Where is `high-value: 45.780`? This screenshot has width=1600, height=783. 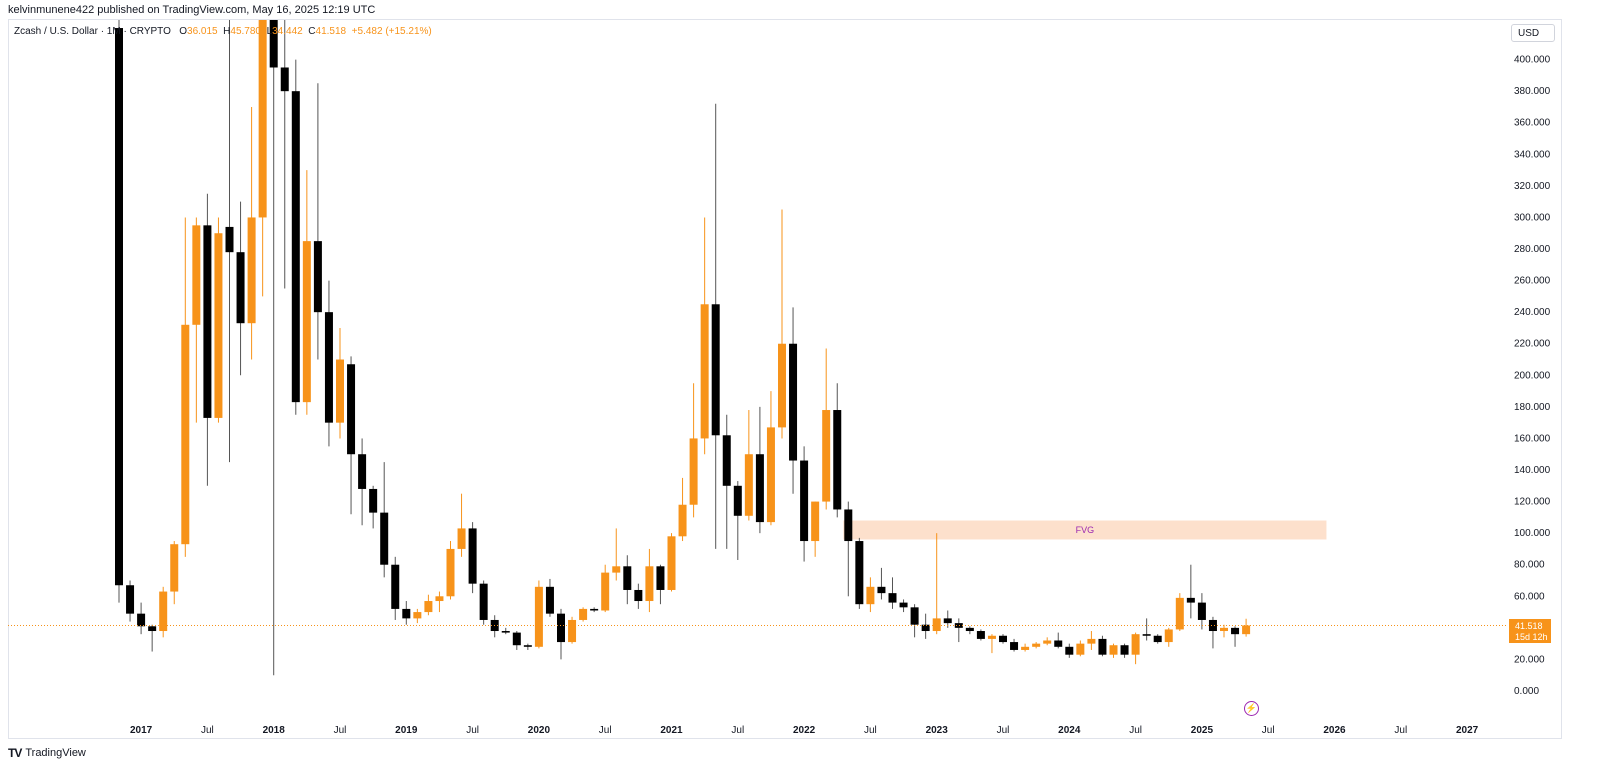
high-value: 45.780 is located at coordinates (245, 31).